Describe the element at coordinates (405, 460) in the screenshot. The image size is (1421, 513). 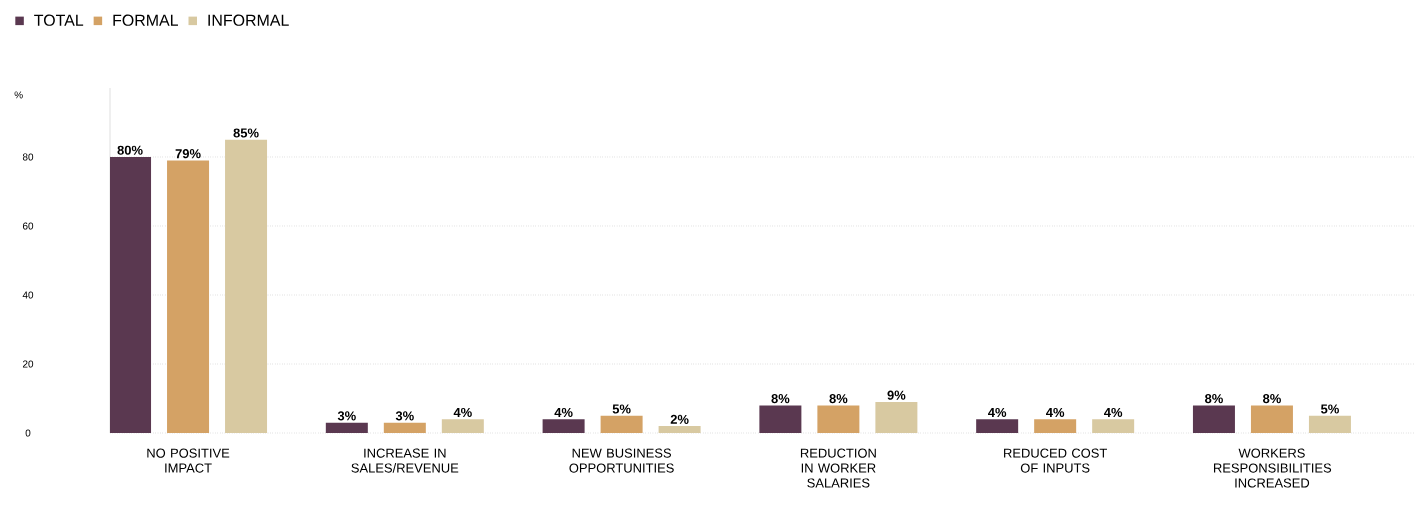
I see `x-tick-label: INCREASE IN SALES/REVENUE` at that location.